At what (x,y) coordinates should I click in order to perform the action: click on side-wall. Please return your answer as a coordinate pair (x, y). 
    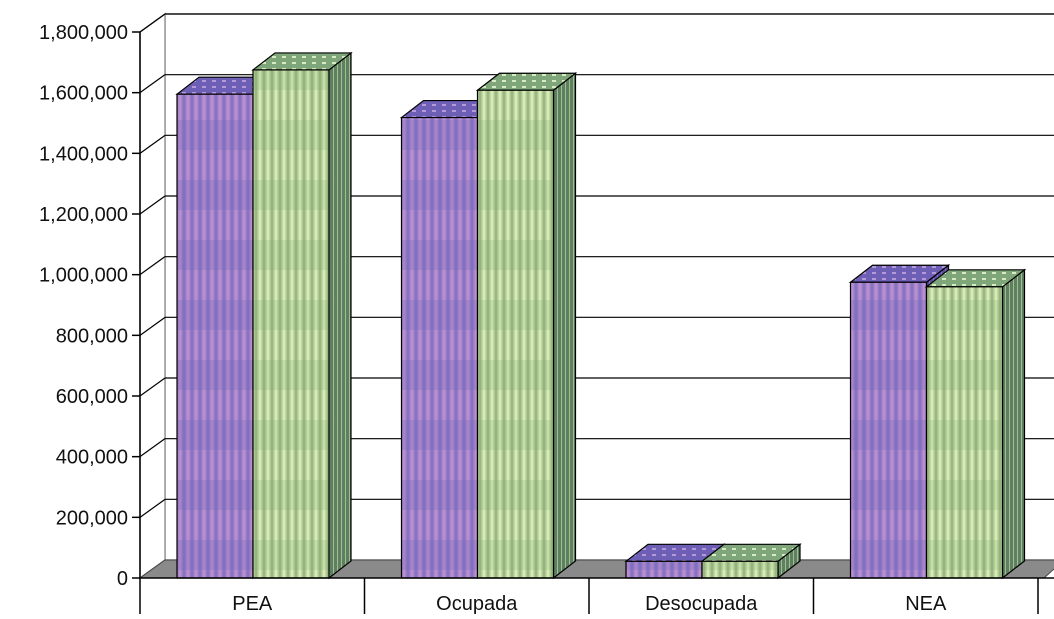
    Looking at the image, I should click on (152, 296).